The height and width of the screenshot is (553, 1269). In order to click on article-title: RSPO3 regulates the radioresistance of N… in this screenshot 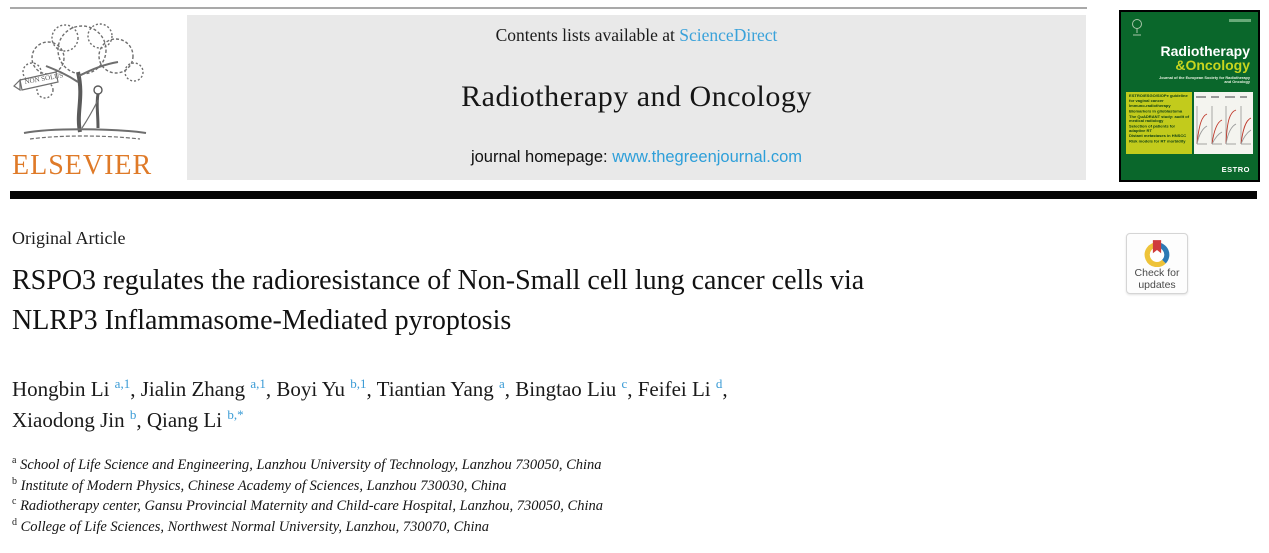, I will do `click(559, 301)`.